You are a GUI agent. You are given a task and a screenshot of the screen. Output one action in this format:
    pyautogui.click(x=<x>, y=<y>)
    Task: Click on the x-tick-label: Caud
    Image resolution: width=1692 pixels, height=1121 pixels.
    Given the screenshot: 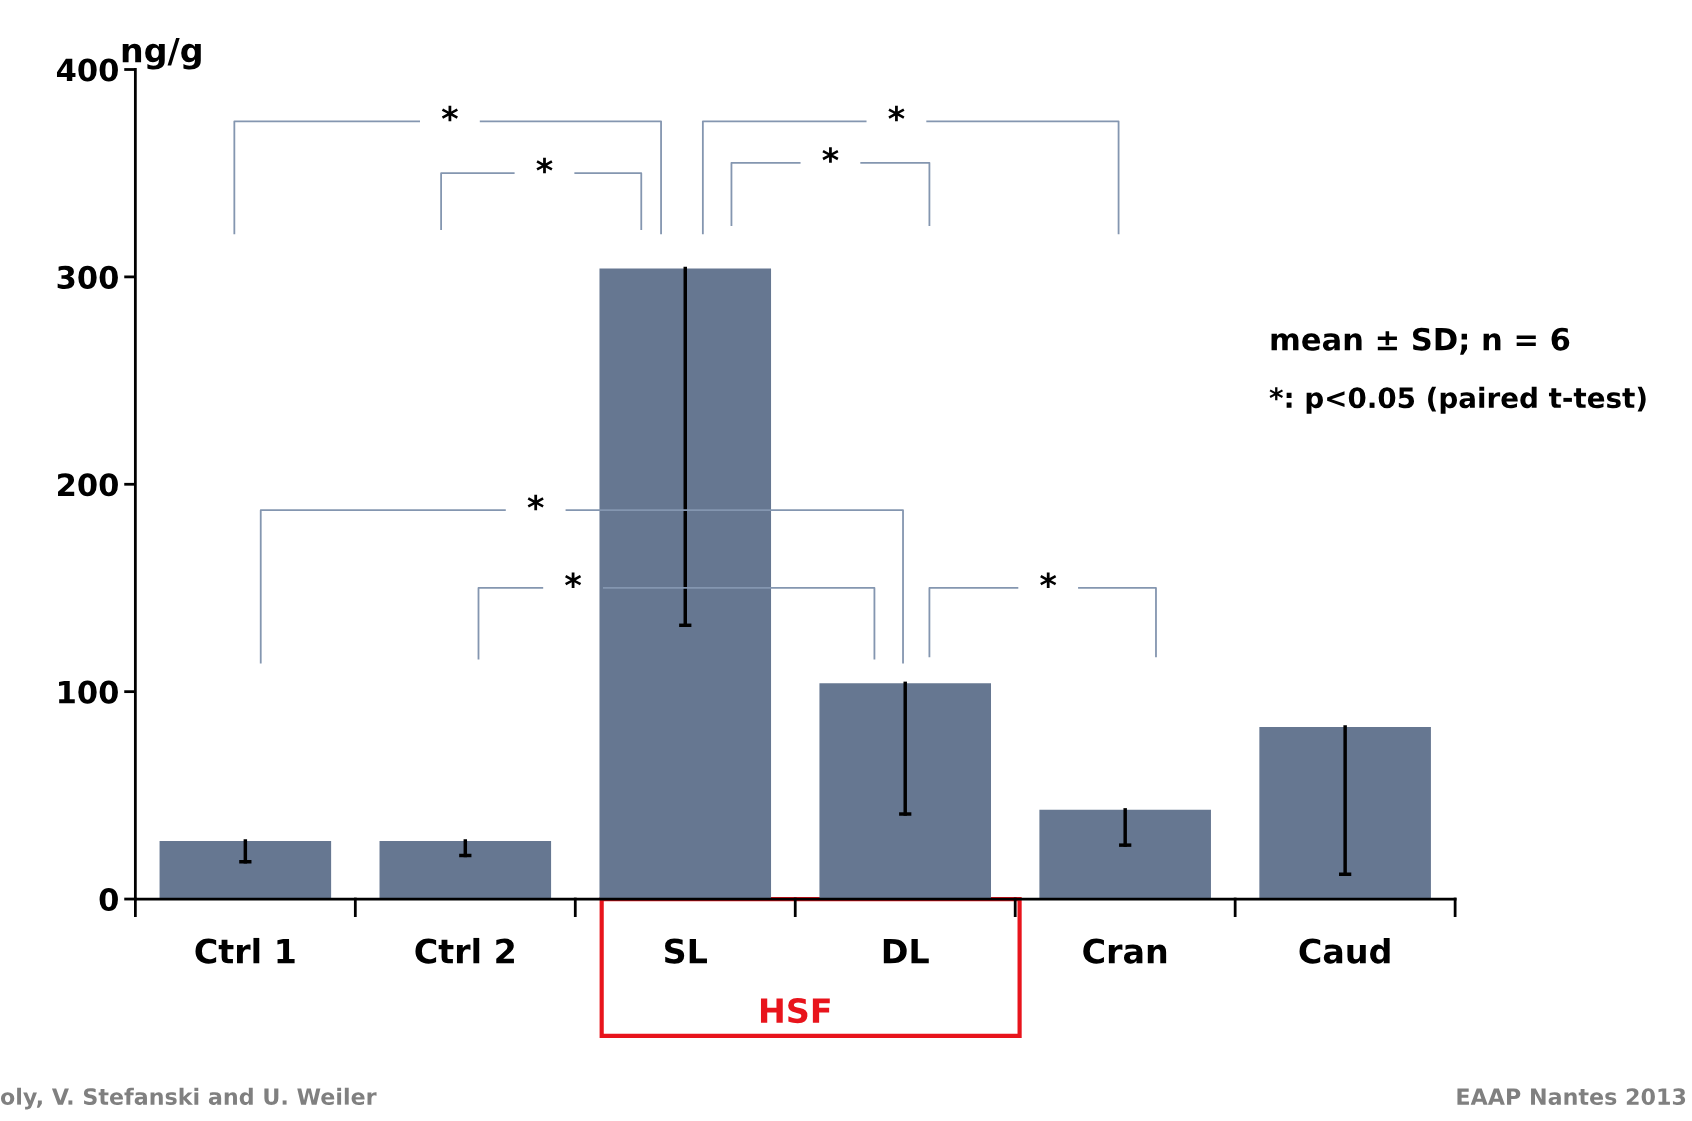 What is the action you would take?
    pyautogui.click(x=1344, y=950)
    